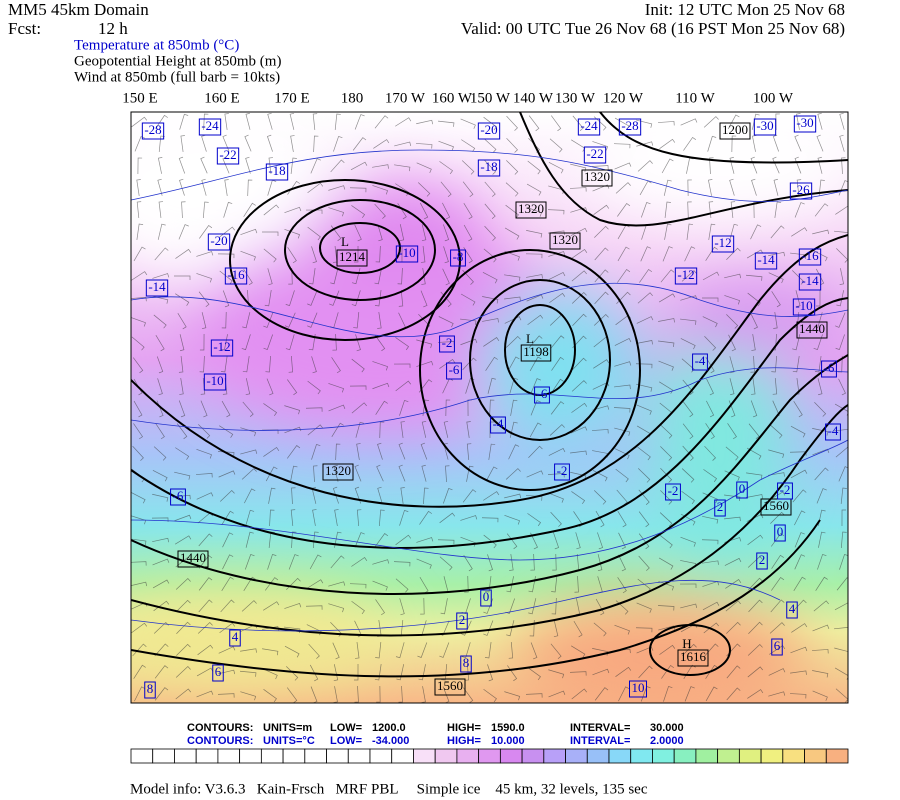 The image size is (900, 800). What do you see at coordinates (735, 131) in the screenshot?
I see `height-label-box` at bounding box center [735, 131].